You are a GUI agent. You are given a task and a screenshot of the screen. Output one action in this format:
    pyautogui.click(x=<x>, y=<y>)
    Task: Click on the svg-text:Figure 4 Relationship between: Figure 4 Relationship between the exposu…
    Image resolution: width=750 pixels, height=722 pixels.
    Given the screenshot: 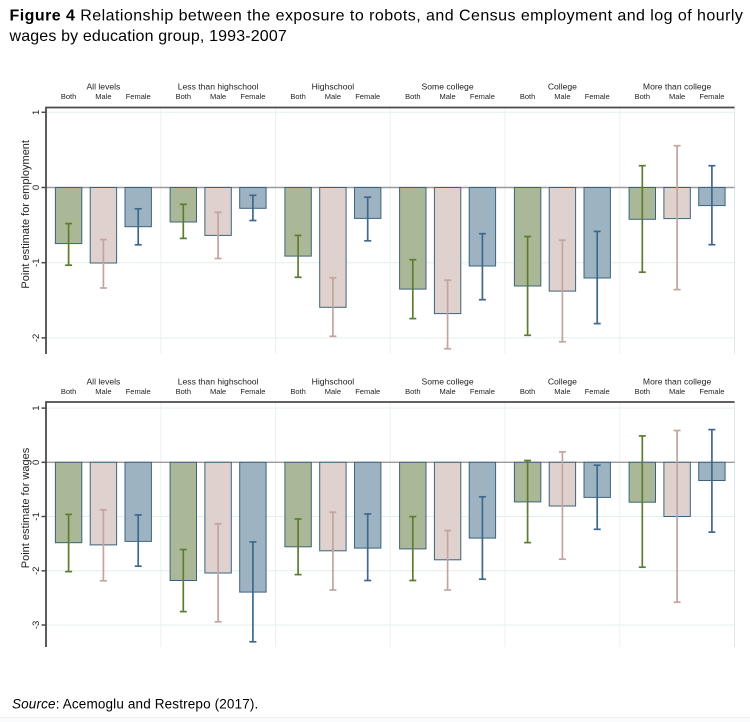 What is the action you would take?
    pyautogui.click(x=377, y=16)
    